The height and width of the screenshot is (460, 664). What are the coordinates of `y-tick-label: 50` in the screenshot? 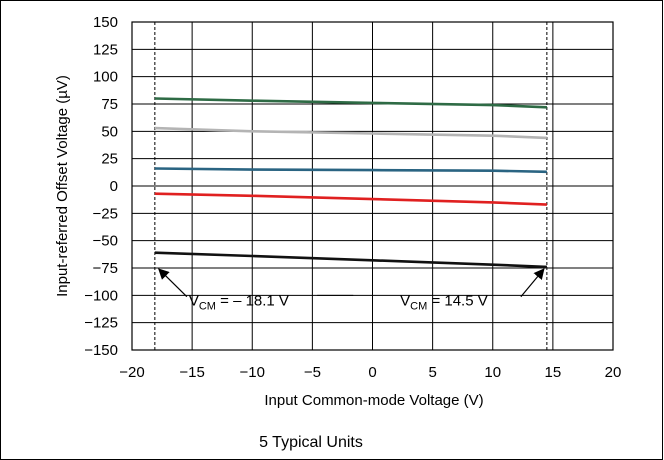 It's located at (109, 131).